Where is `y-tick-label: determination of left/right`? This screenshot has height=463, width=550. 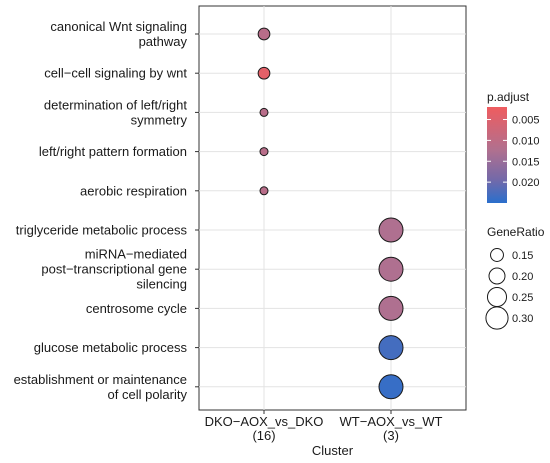 y-tick-label: determination of left/right is located at coordinates (115, 104).